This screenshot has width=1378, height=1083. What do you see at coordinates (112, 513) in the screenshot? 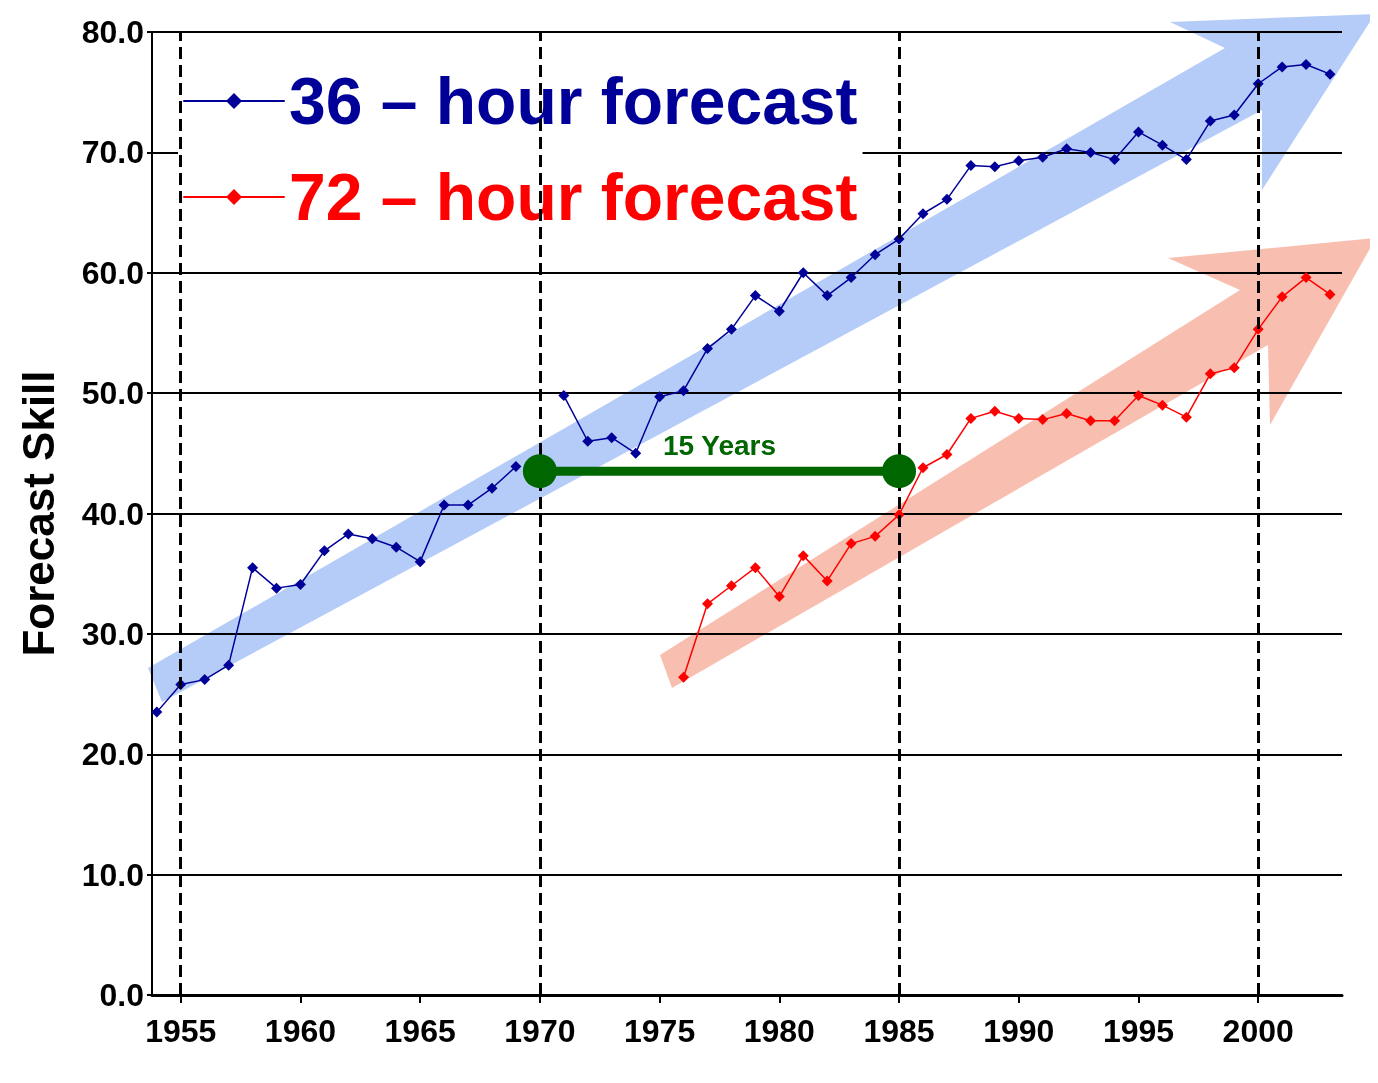
I see `y-tick-label: 40.0` at bounding box center [112, 513].